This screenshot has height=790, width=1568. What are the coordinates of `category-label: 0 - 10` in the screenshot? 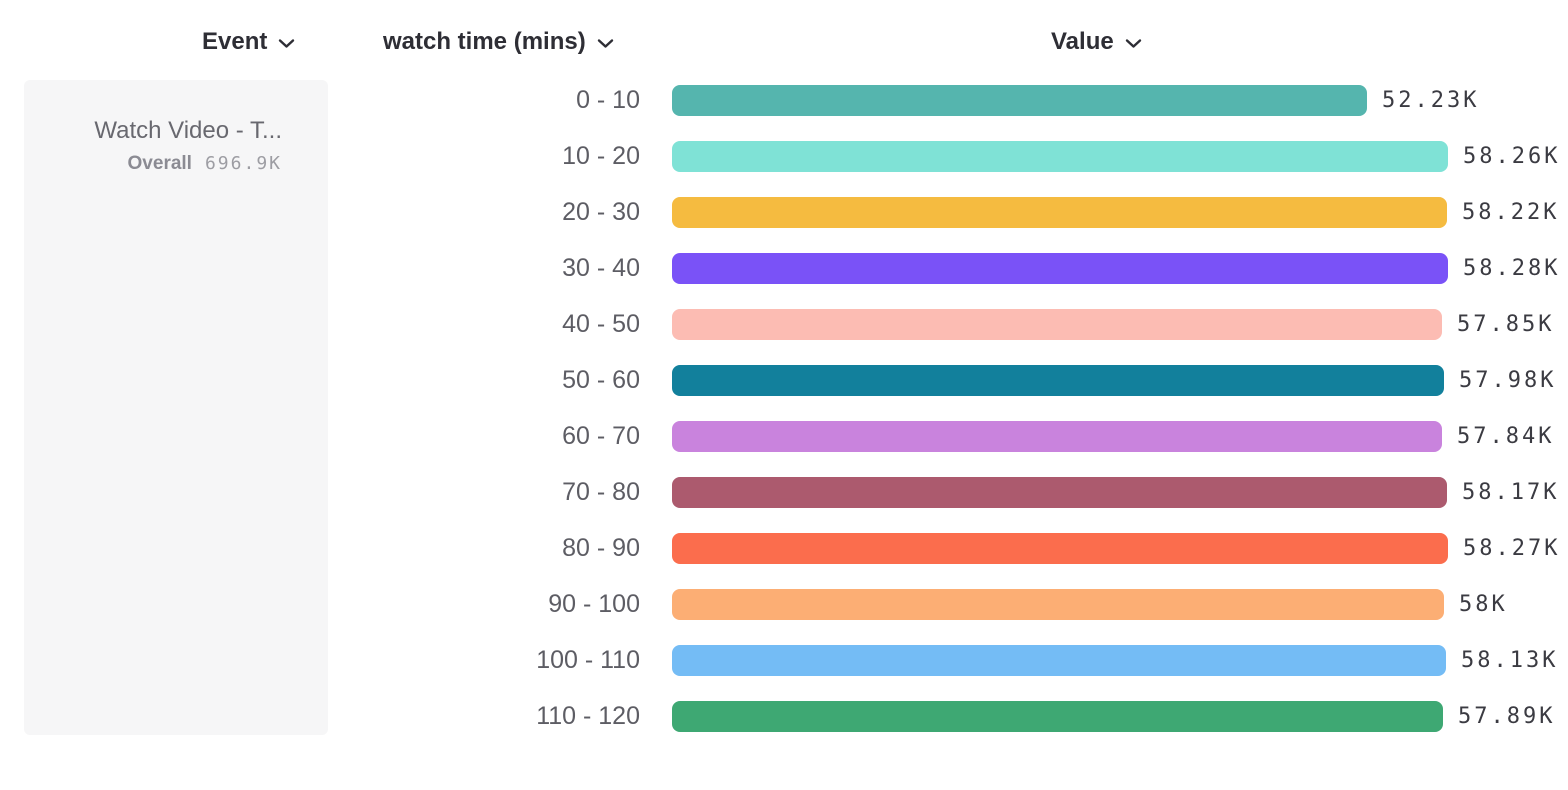 It's located at (608, 99).